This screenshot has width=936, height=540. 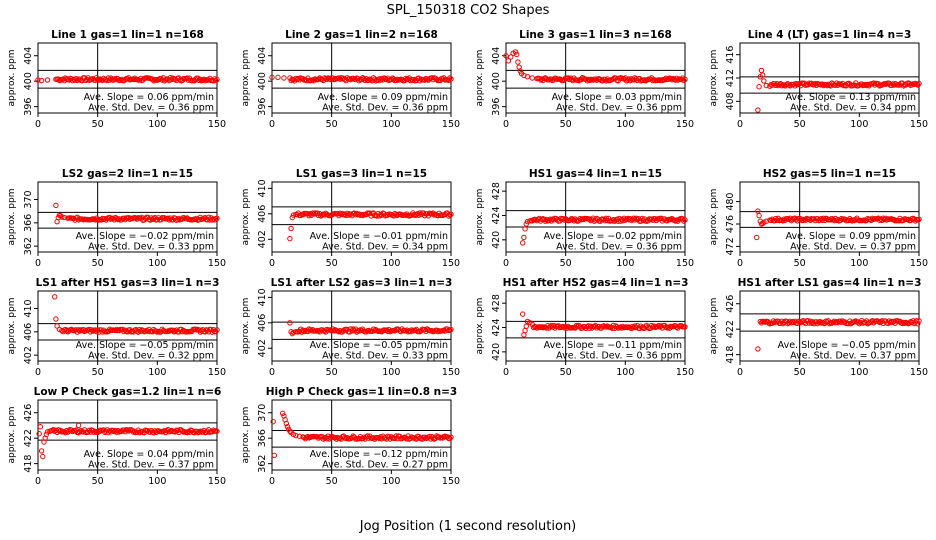 What do you see at coordinates (613, 345) in the screenshot?
I see `slope-annotation: Ave. Slope = −0.11 ppm/min` at bounding box center [613, 345].